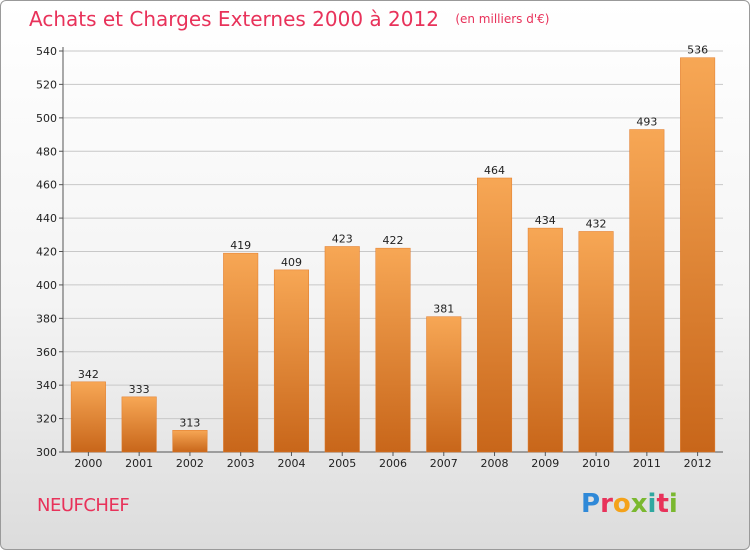 The image size is (750, 550). I want to click on proxiti-logo: Proxiti, so click(629, 504).